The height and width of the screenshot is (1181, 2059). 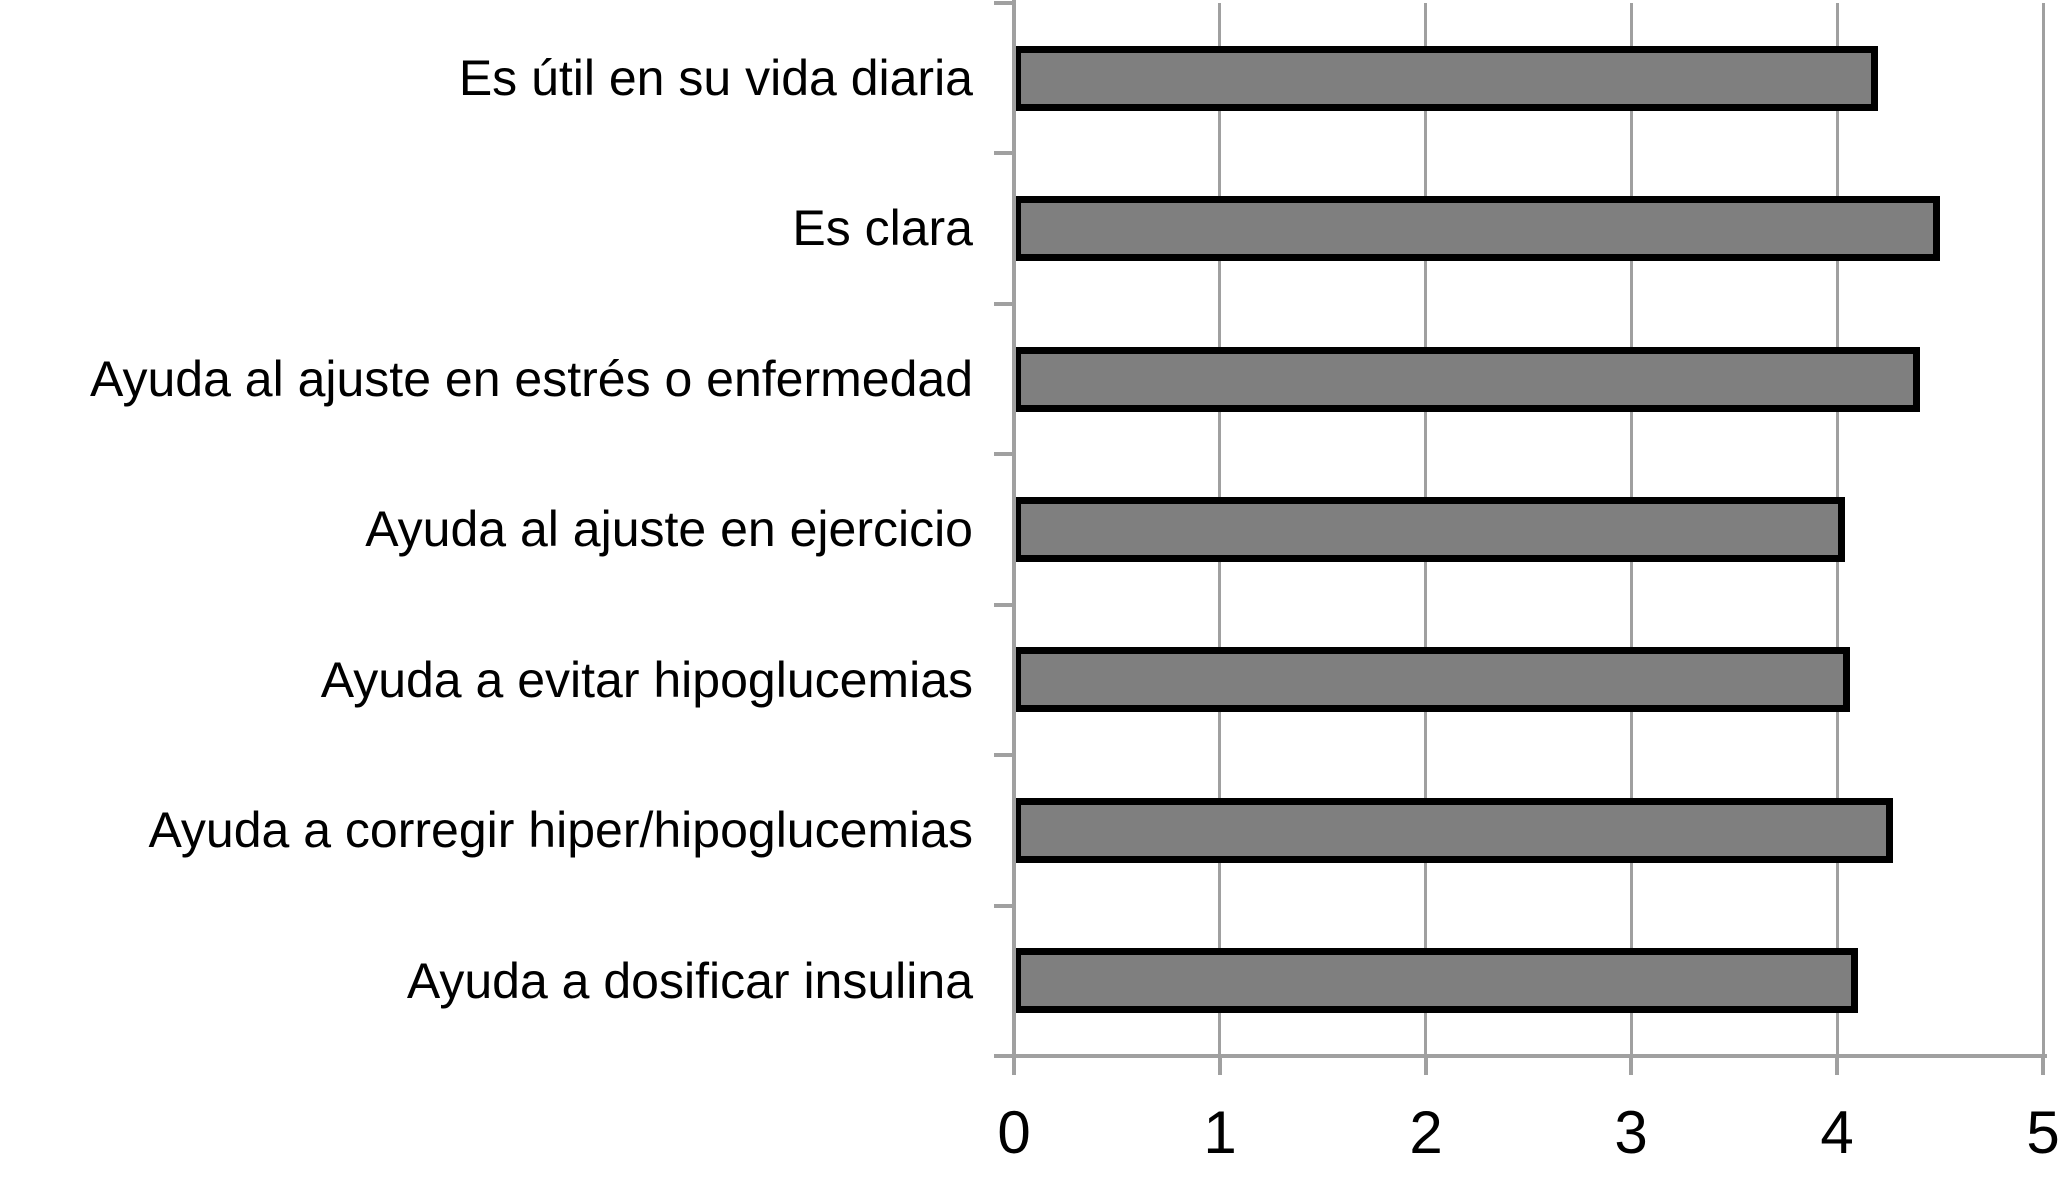 What do you see at coordinates (715, 78) in the screenshot?
I see `category-label-0: Es útil en su vida diaria` at bounding box center [715, 78].